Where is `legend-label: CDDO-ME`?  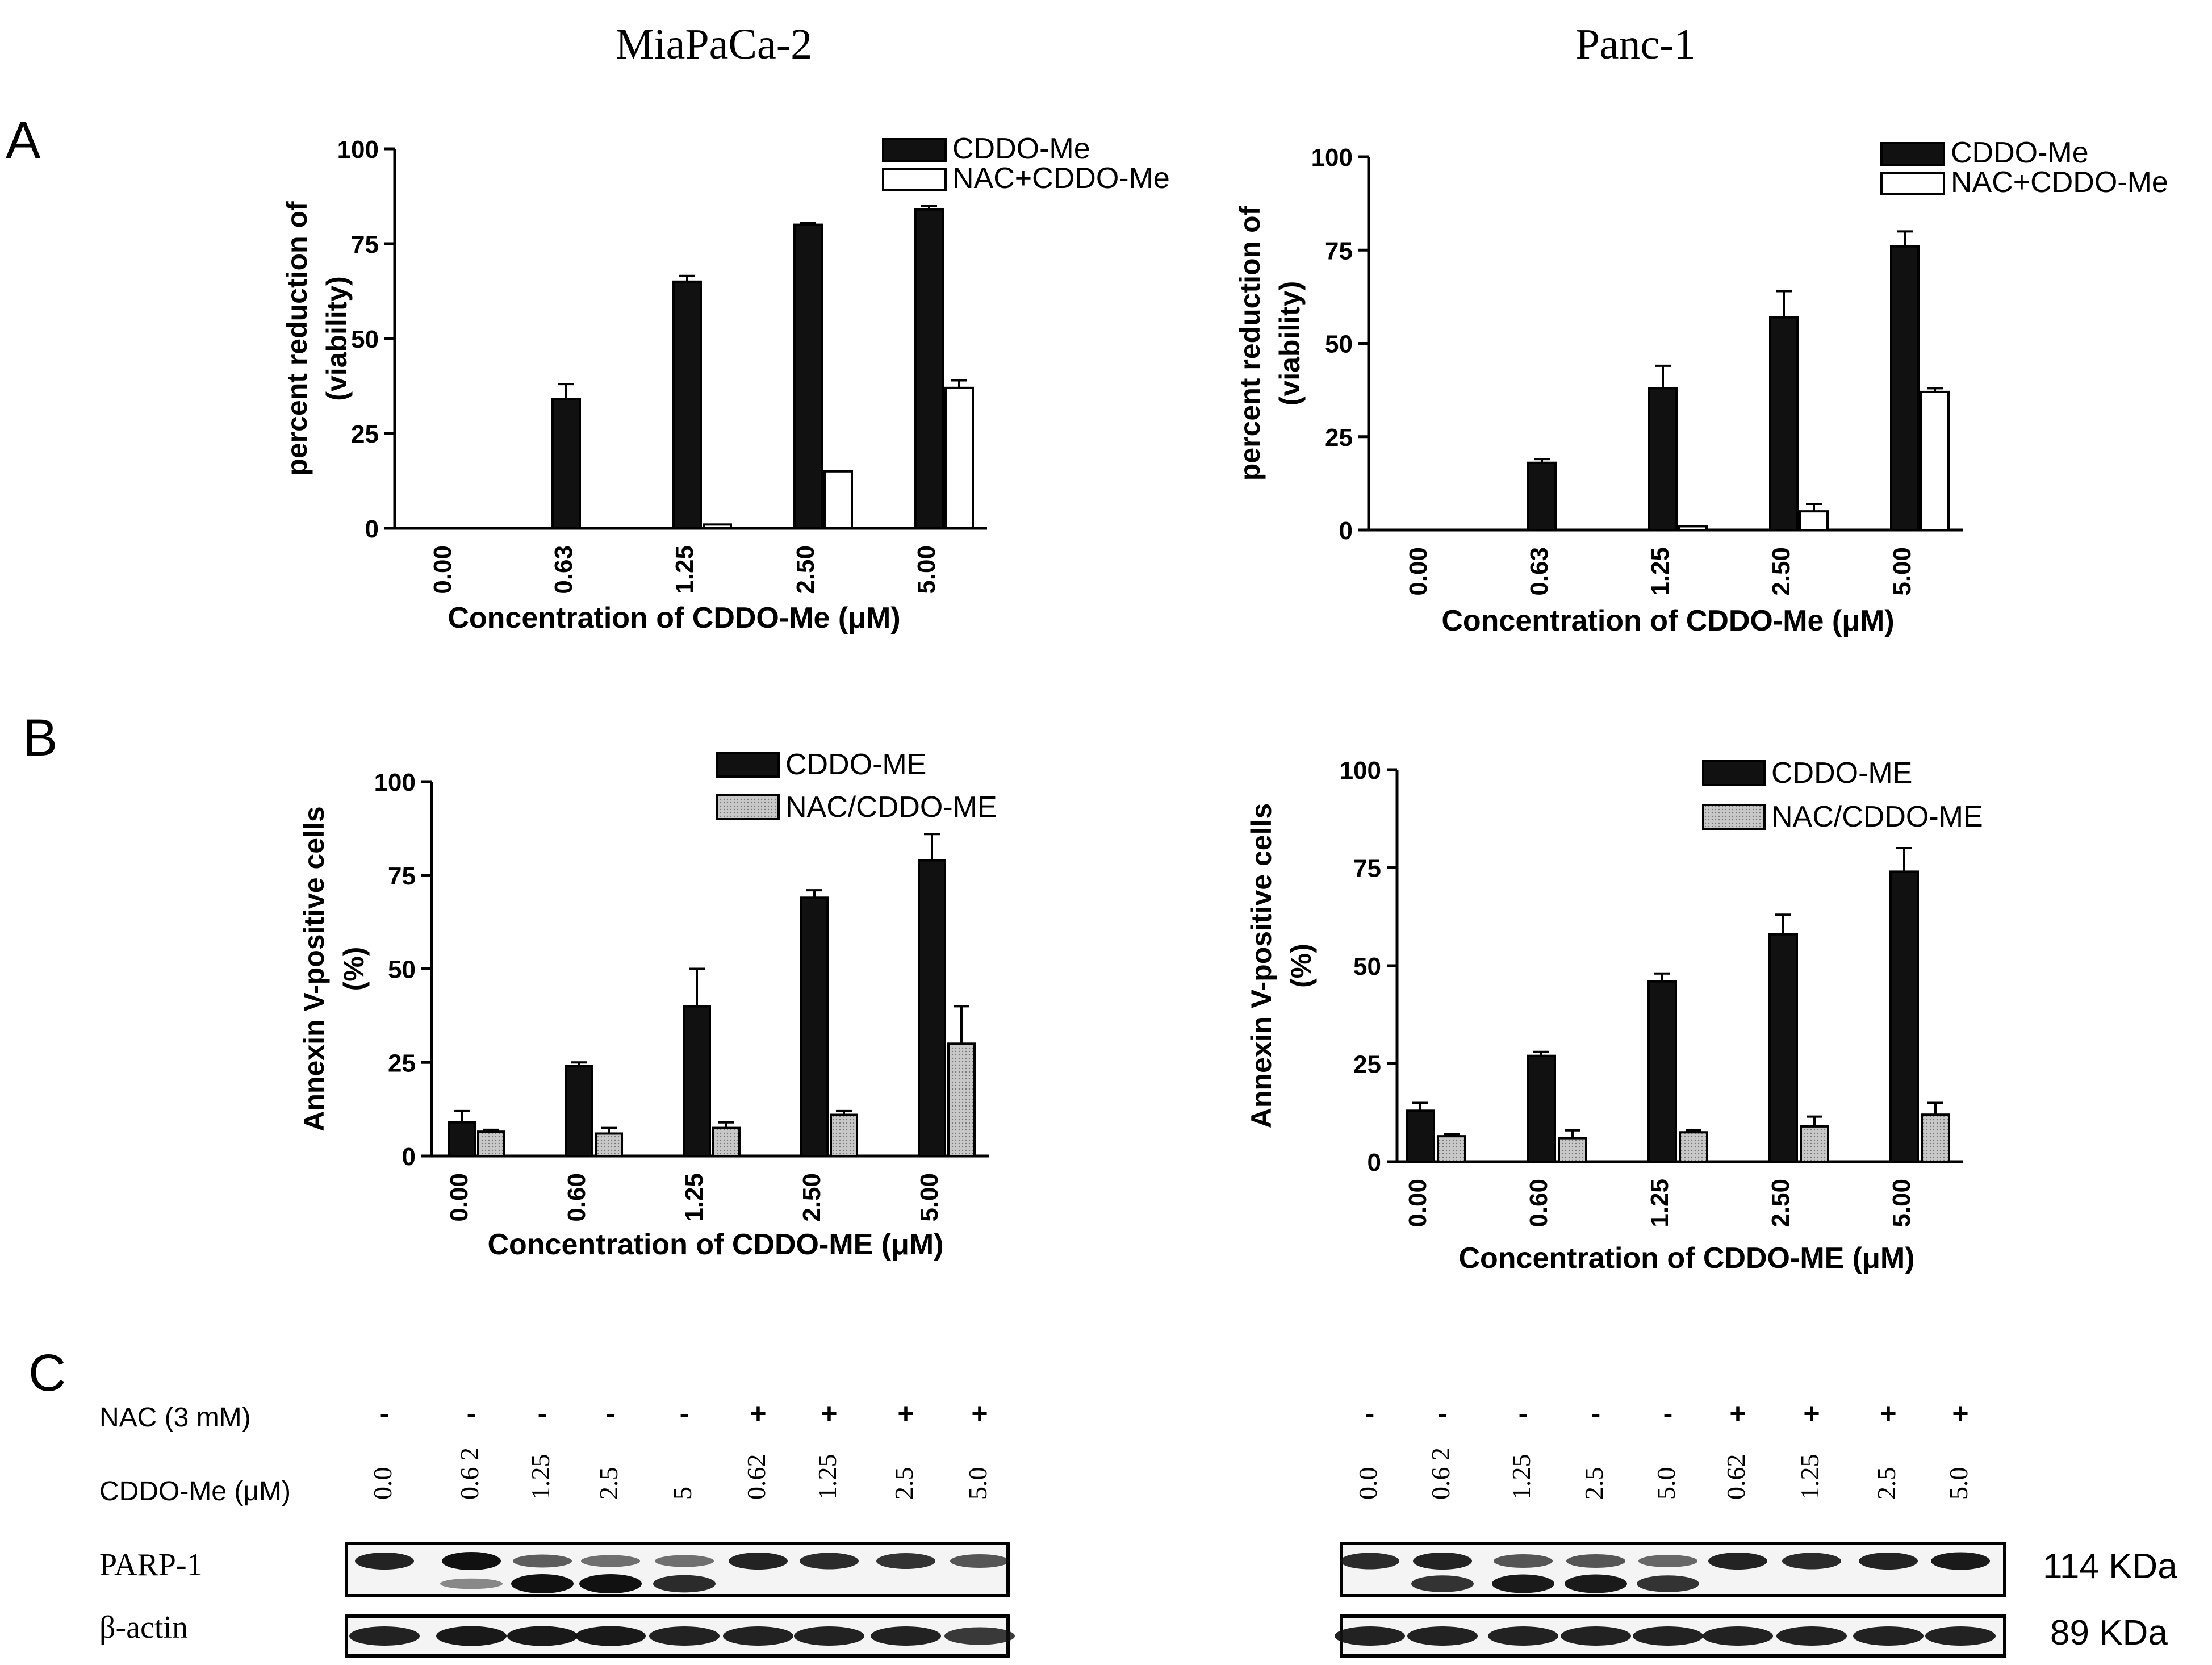
legend-label: CDDO-ME is located at coordinates (855, 764).